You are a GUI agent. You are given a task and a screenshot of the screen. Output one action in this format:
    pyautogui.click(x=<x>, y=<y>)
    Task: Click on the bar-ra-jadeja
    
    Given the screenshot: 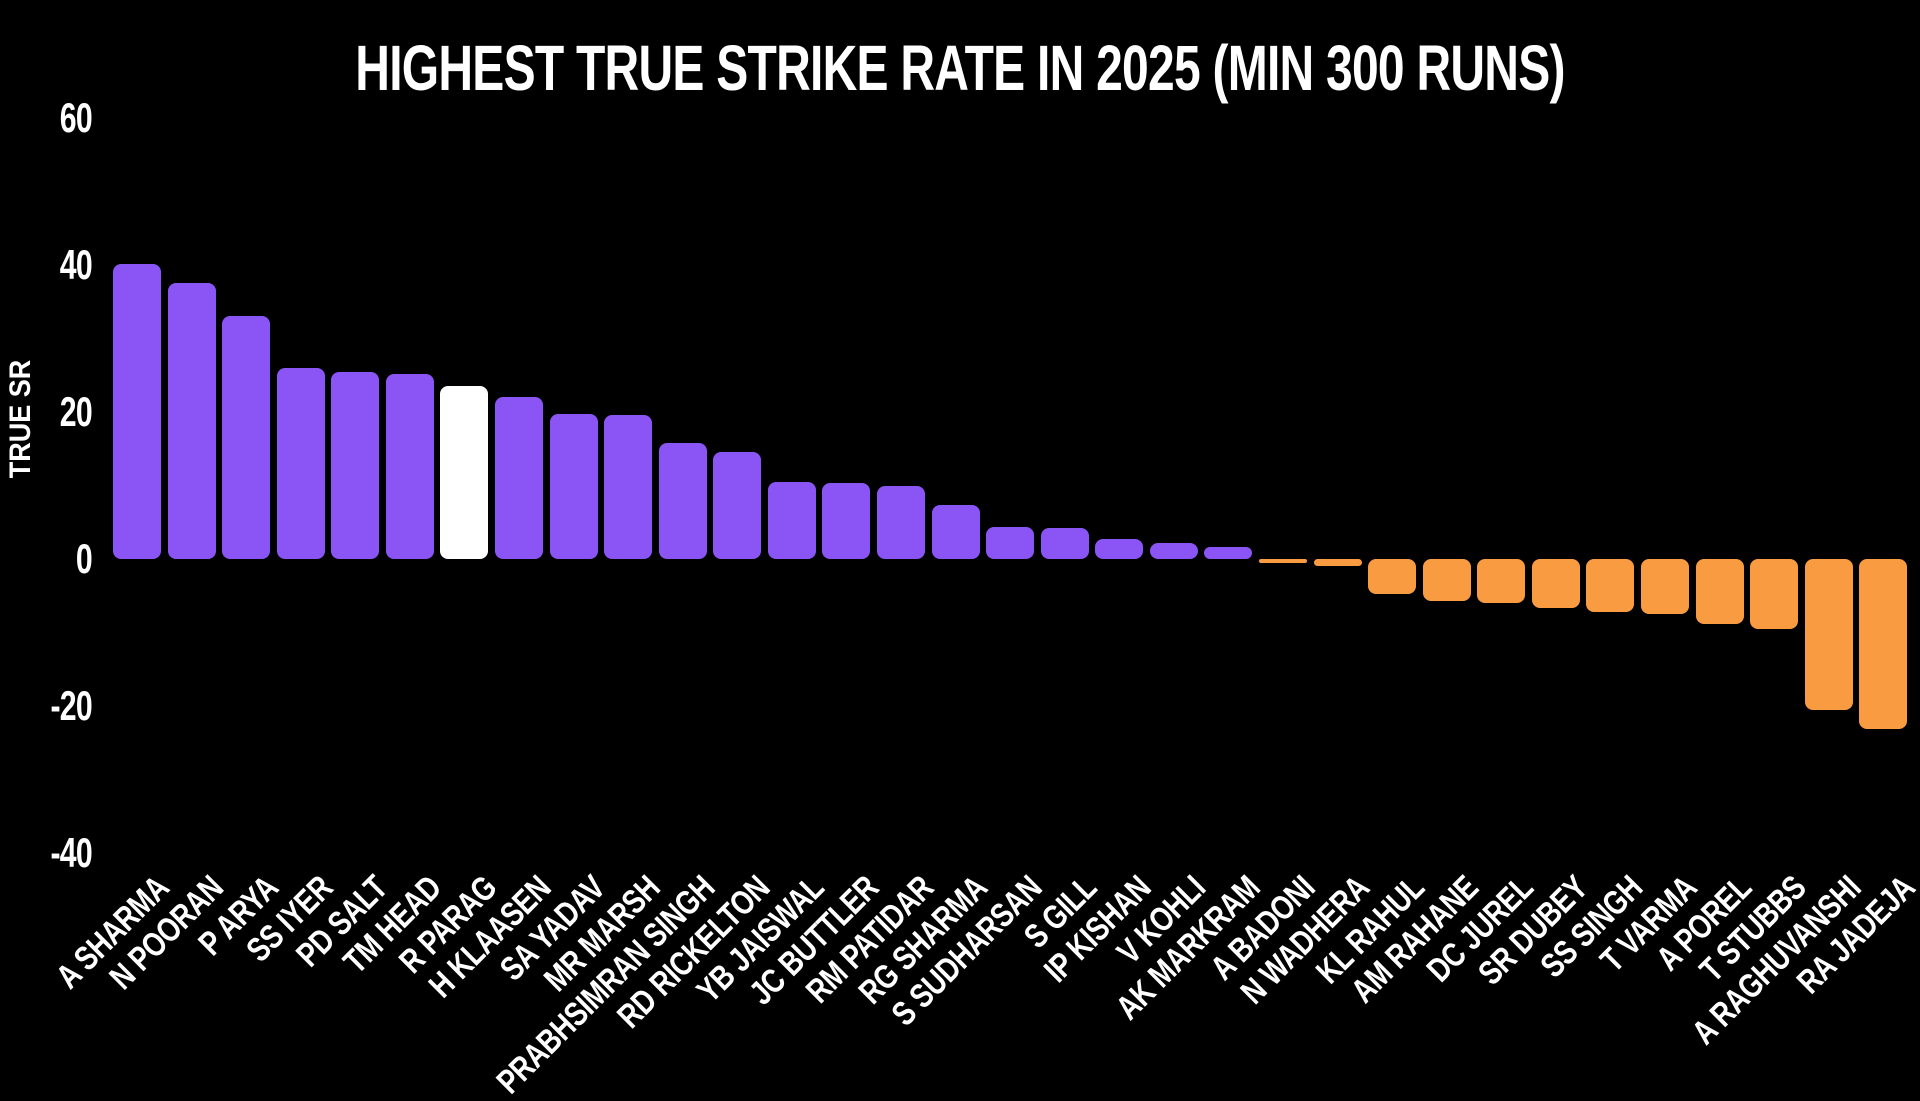 What is the action you would take?
    pyautogui.click(x=1883, y=644)
    